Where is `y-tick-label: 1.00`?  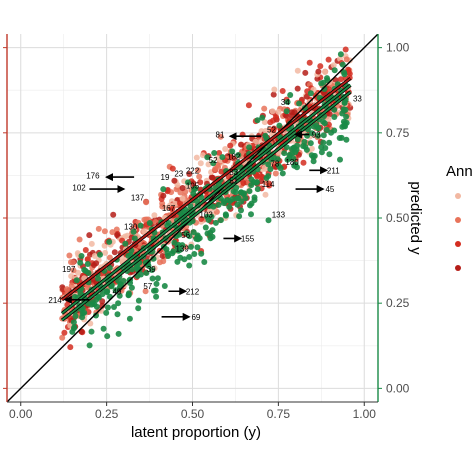
y-tick-label: 1.00 is located at coordinates (398, 48).